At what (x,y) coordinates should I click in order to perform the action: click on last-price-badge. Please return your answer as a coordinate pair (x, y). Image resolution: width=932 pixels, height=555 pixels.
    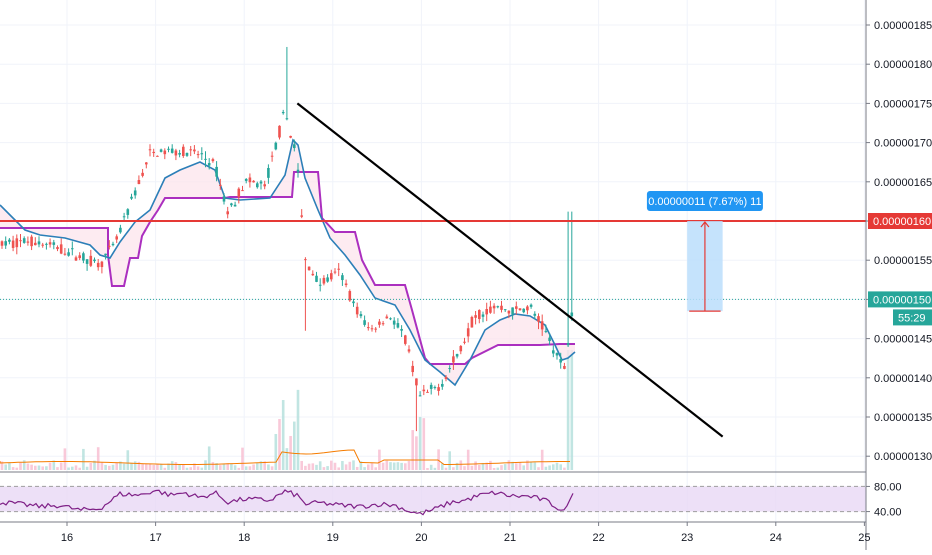
    Looking at the image, I should click on (900, 299).